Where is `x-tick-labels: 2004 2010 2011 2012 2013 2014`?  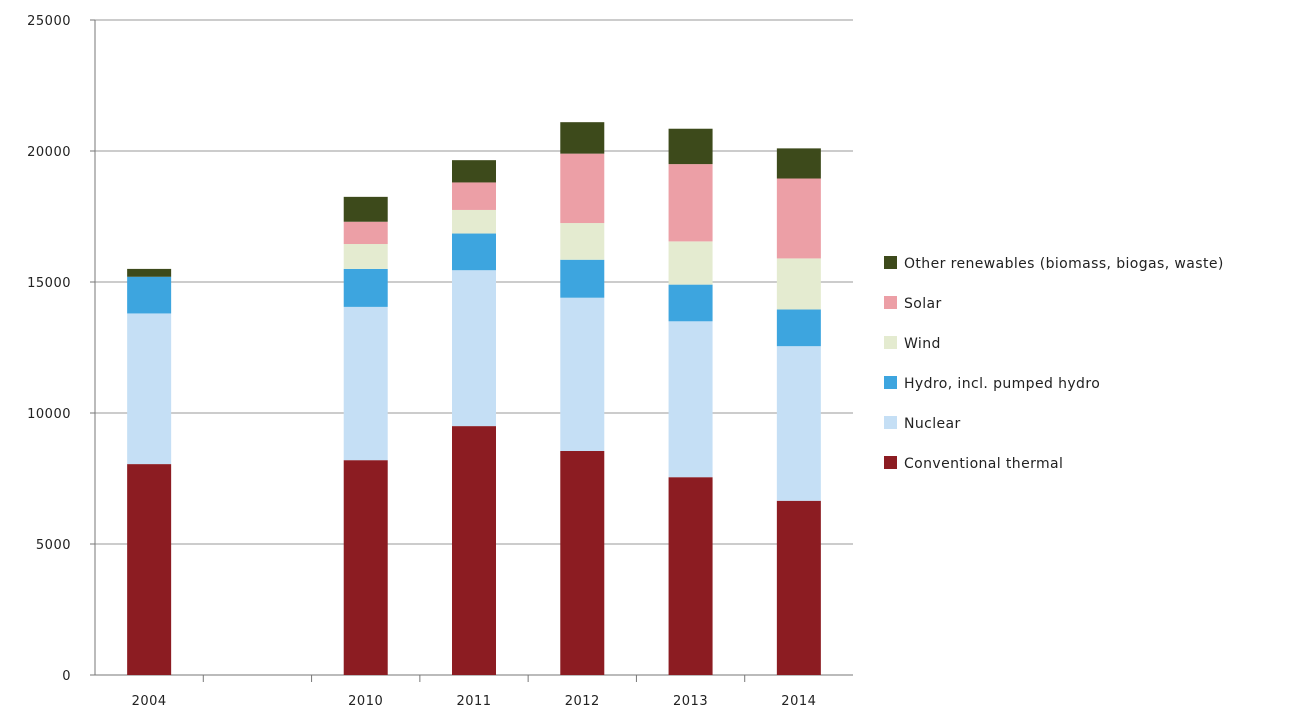
x-tick-labels: 2004 2010 2011 2012 2013 2014 is located at coordinates (474, 701).